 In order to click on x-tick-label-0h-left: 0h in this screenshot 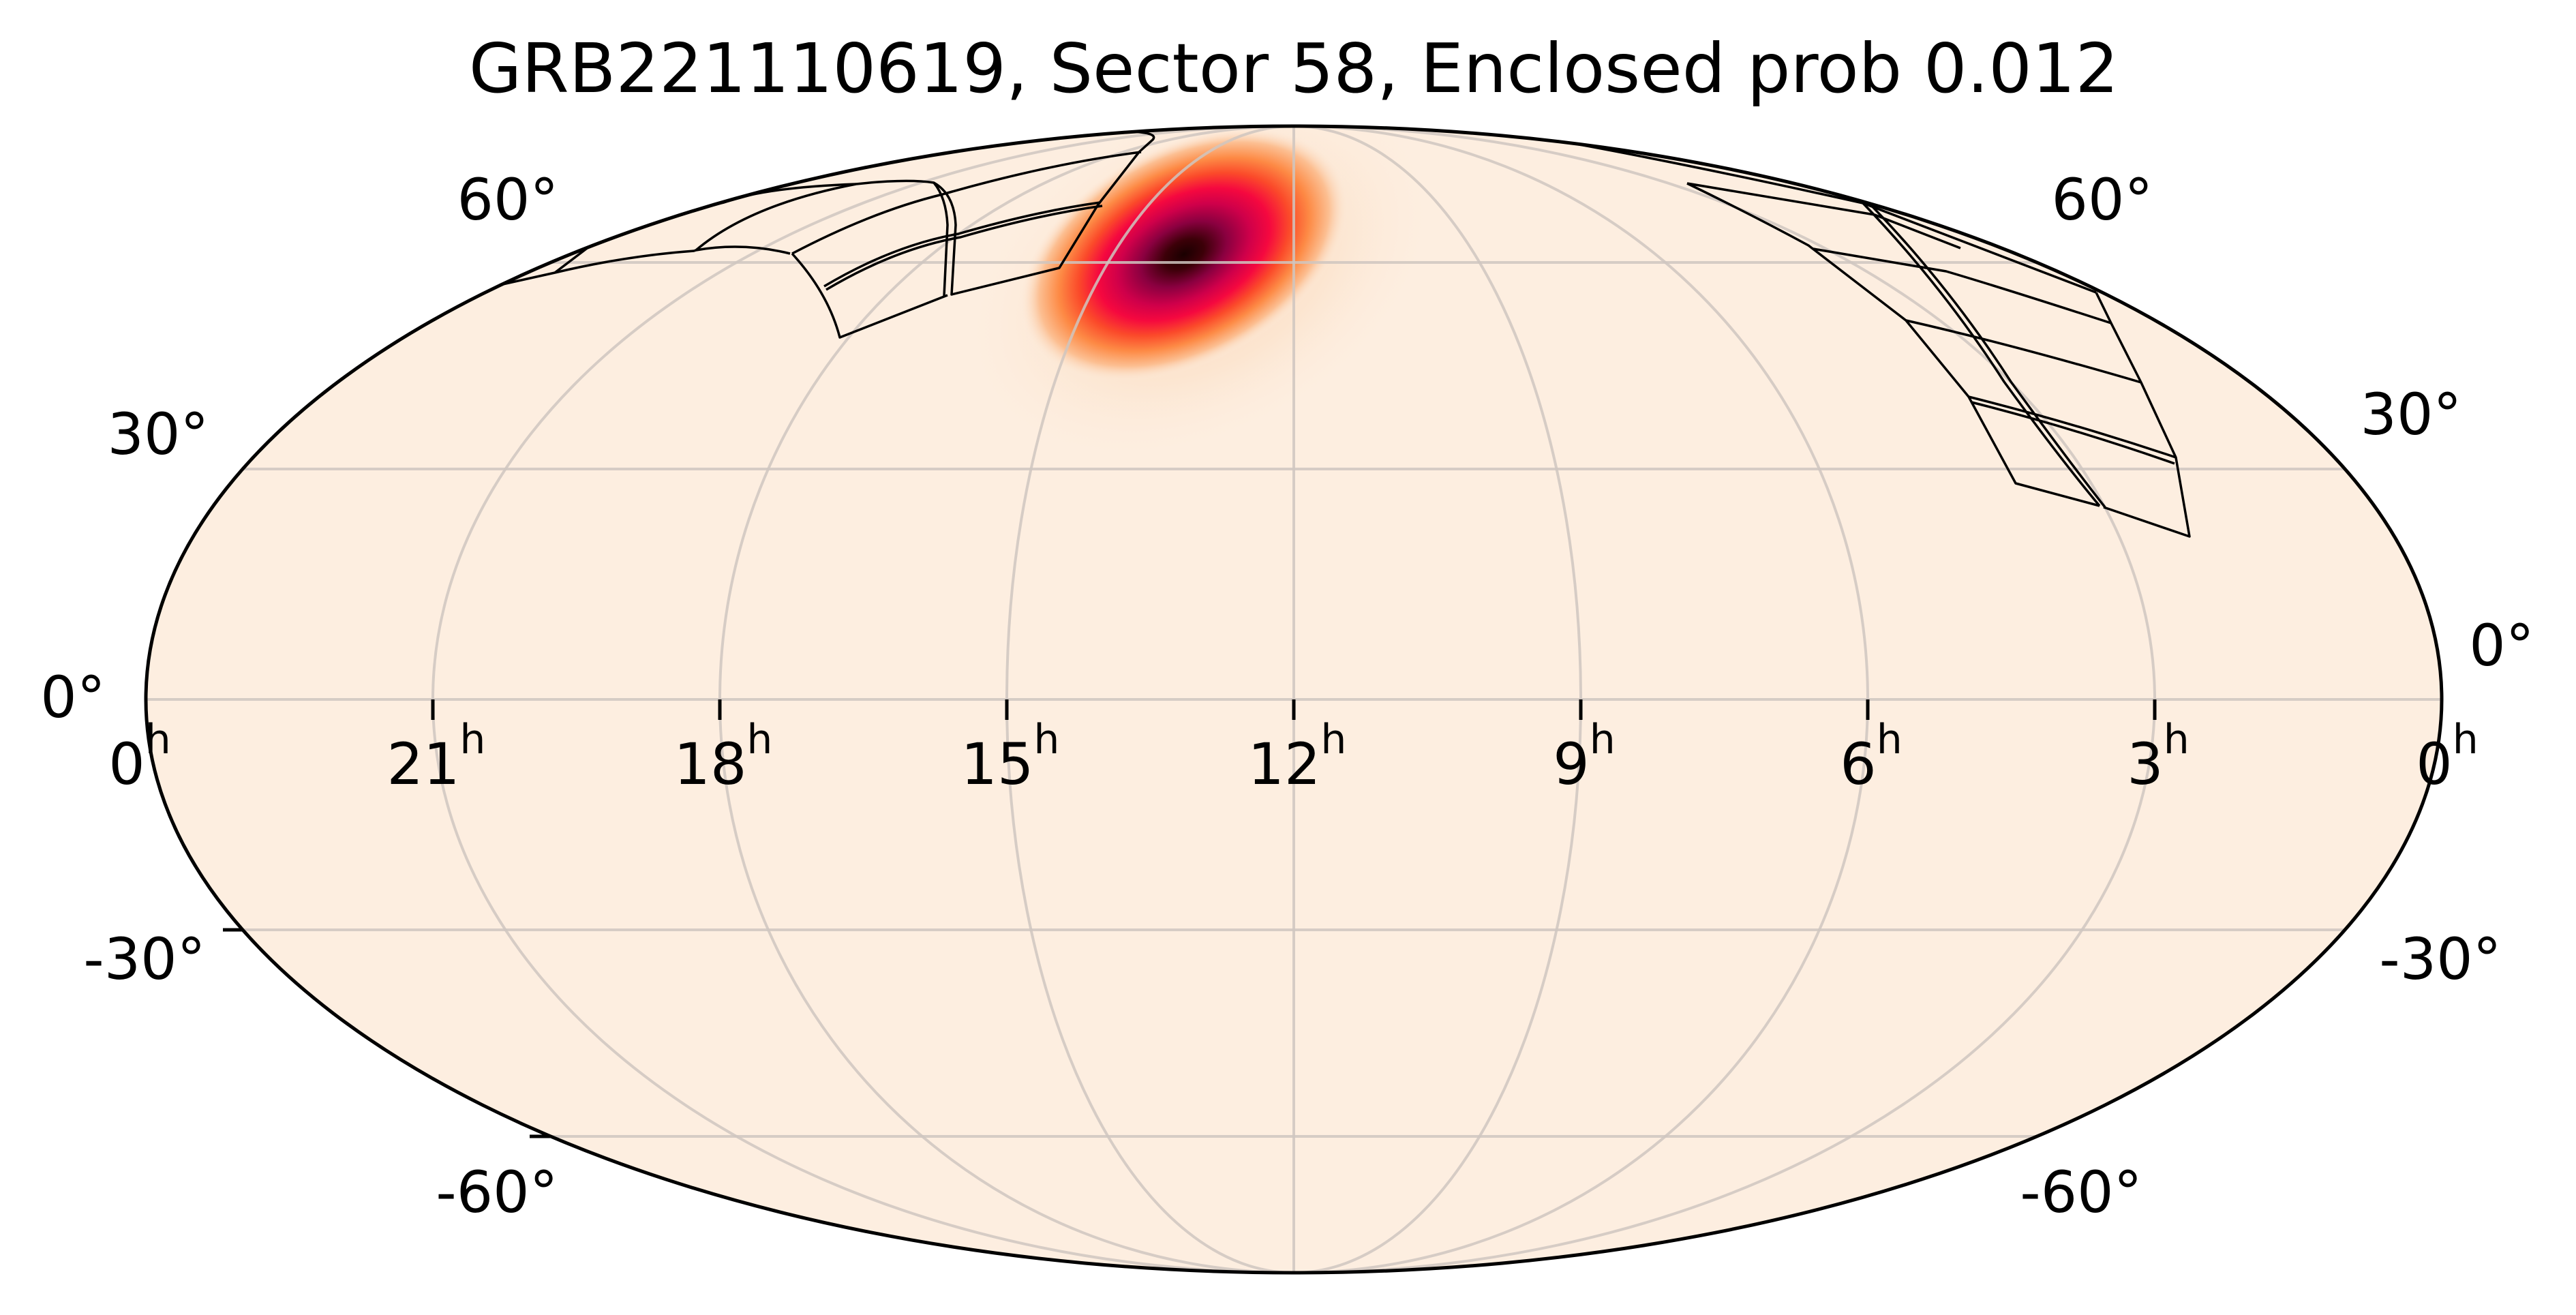, I will do `click(139, 757)`.